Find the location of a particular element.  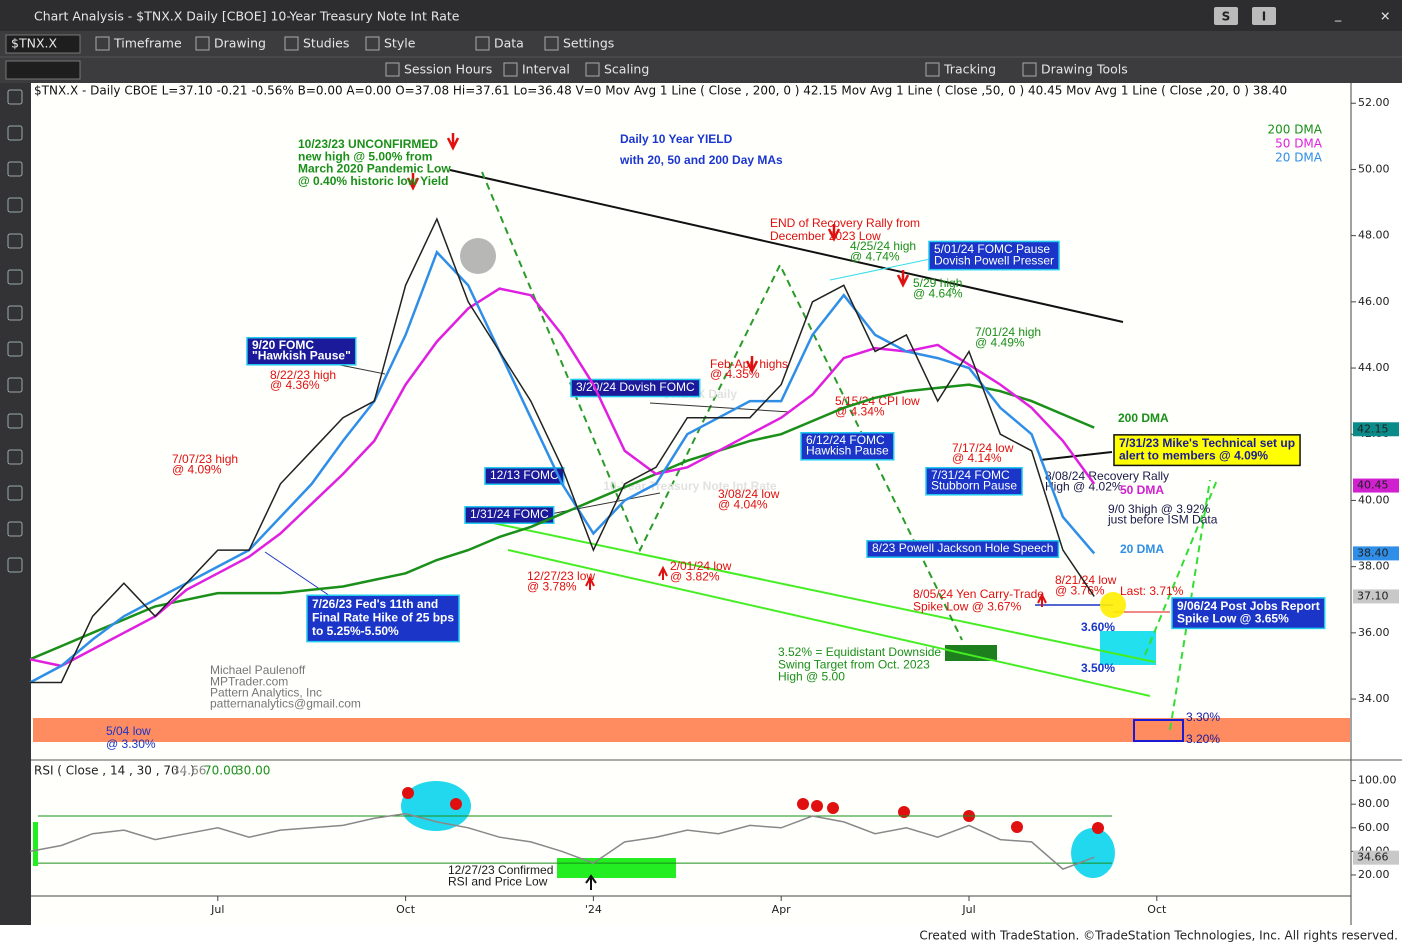

footer-bar is located at coordinates (701, 934).